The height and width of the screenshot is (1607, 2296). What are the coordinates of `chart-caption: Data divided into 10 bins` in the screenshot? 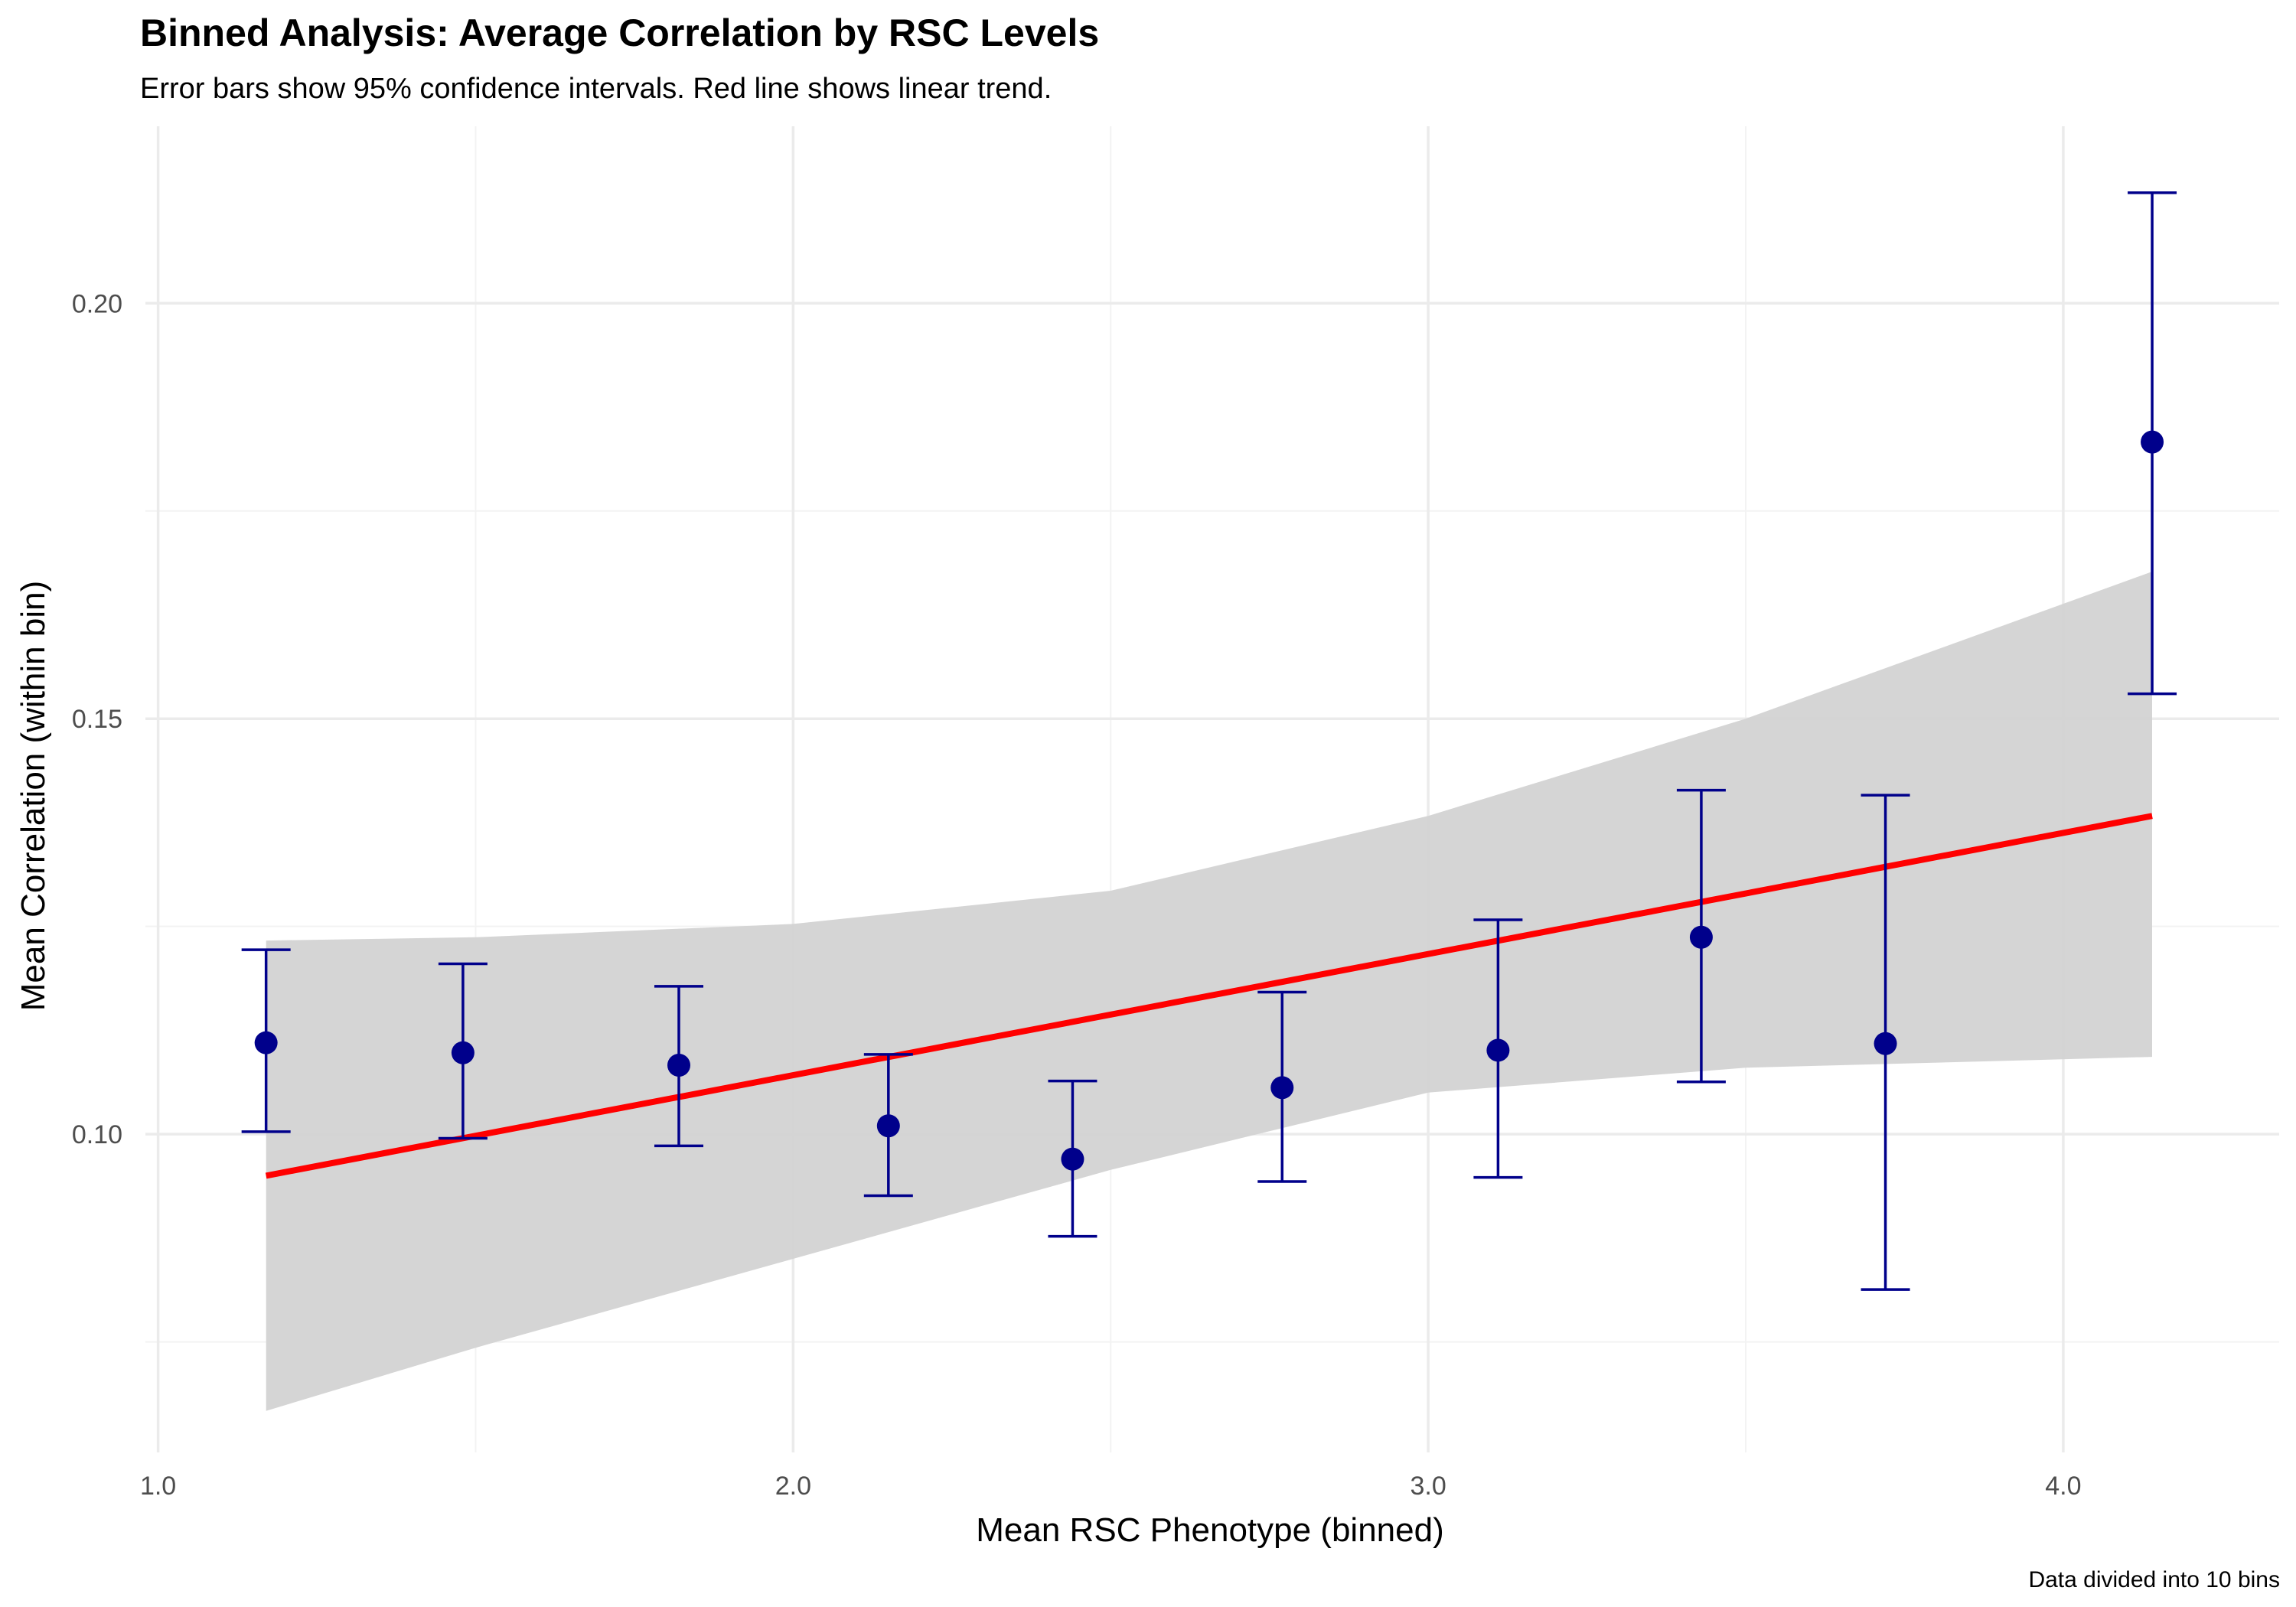 It's located at (2154, 1579).